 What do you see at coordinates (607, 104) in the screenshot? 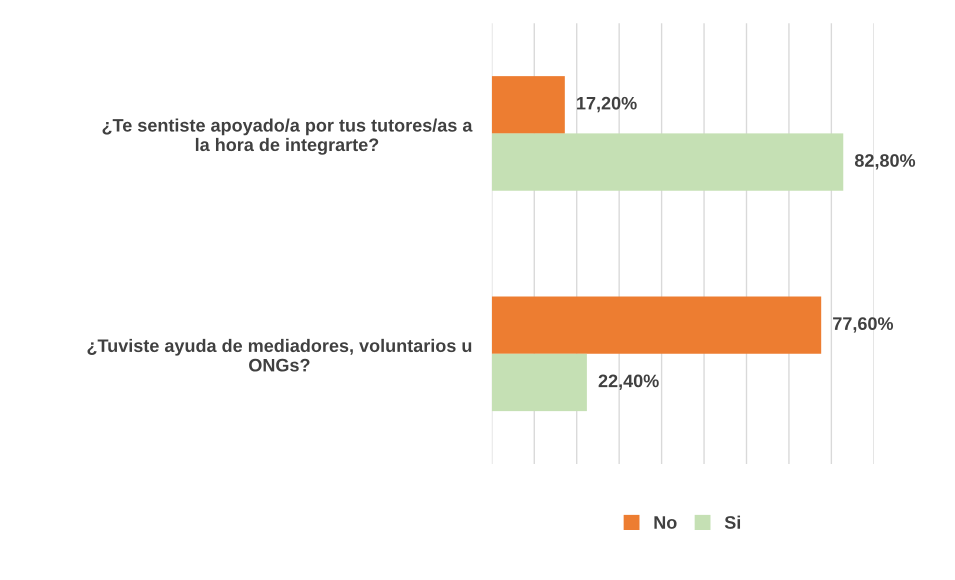
I see `data-label: 17,20%` at bounding box center [607, 104].